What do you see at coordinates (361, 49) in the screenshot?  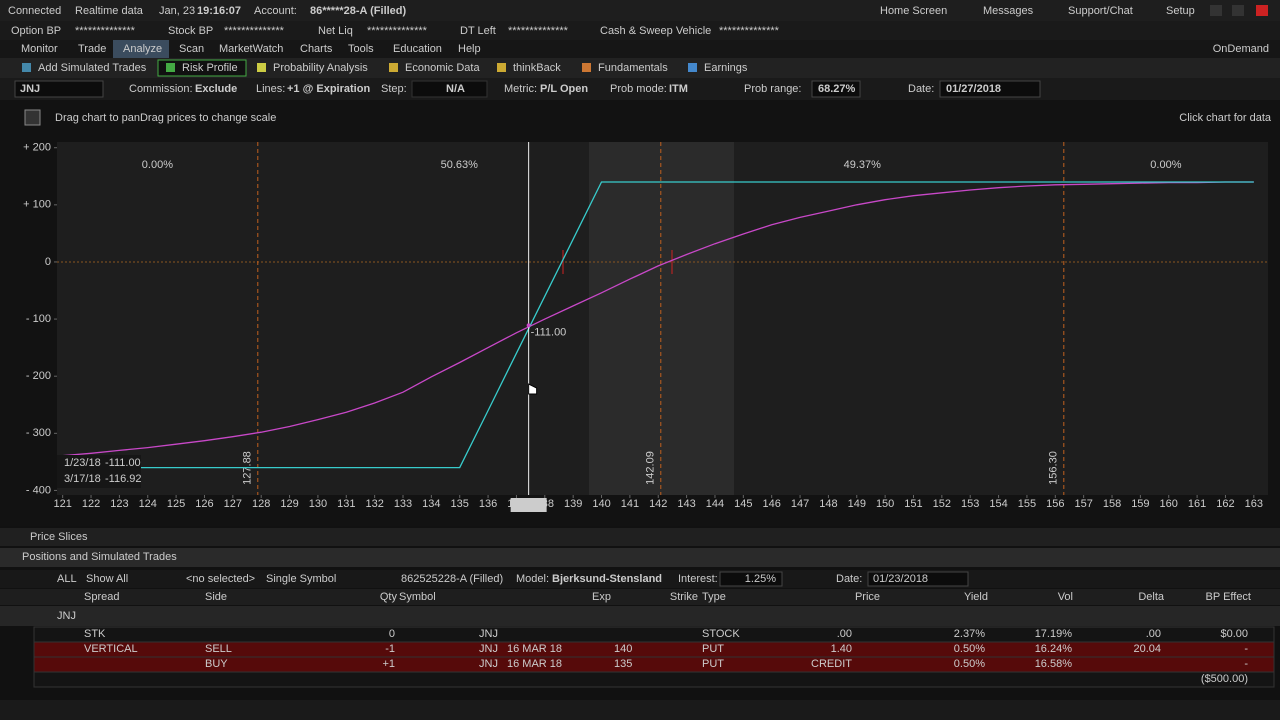 I see `tab: Tools` at bounding box center [361, 49].